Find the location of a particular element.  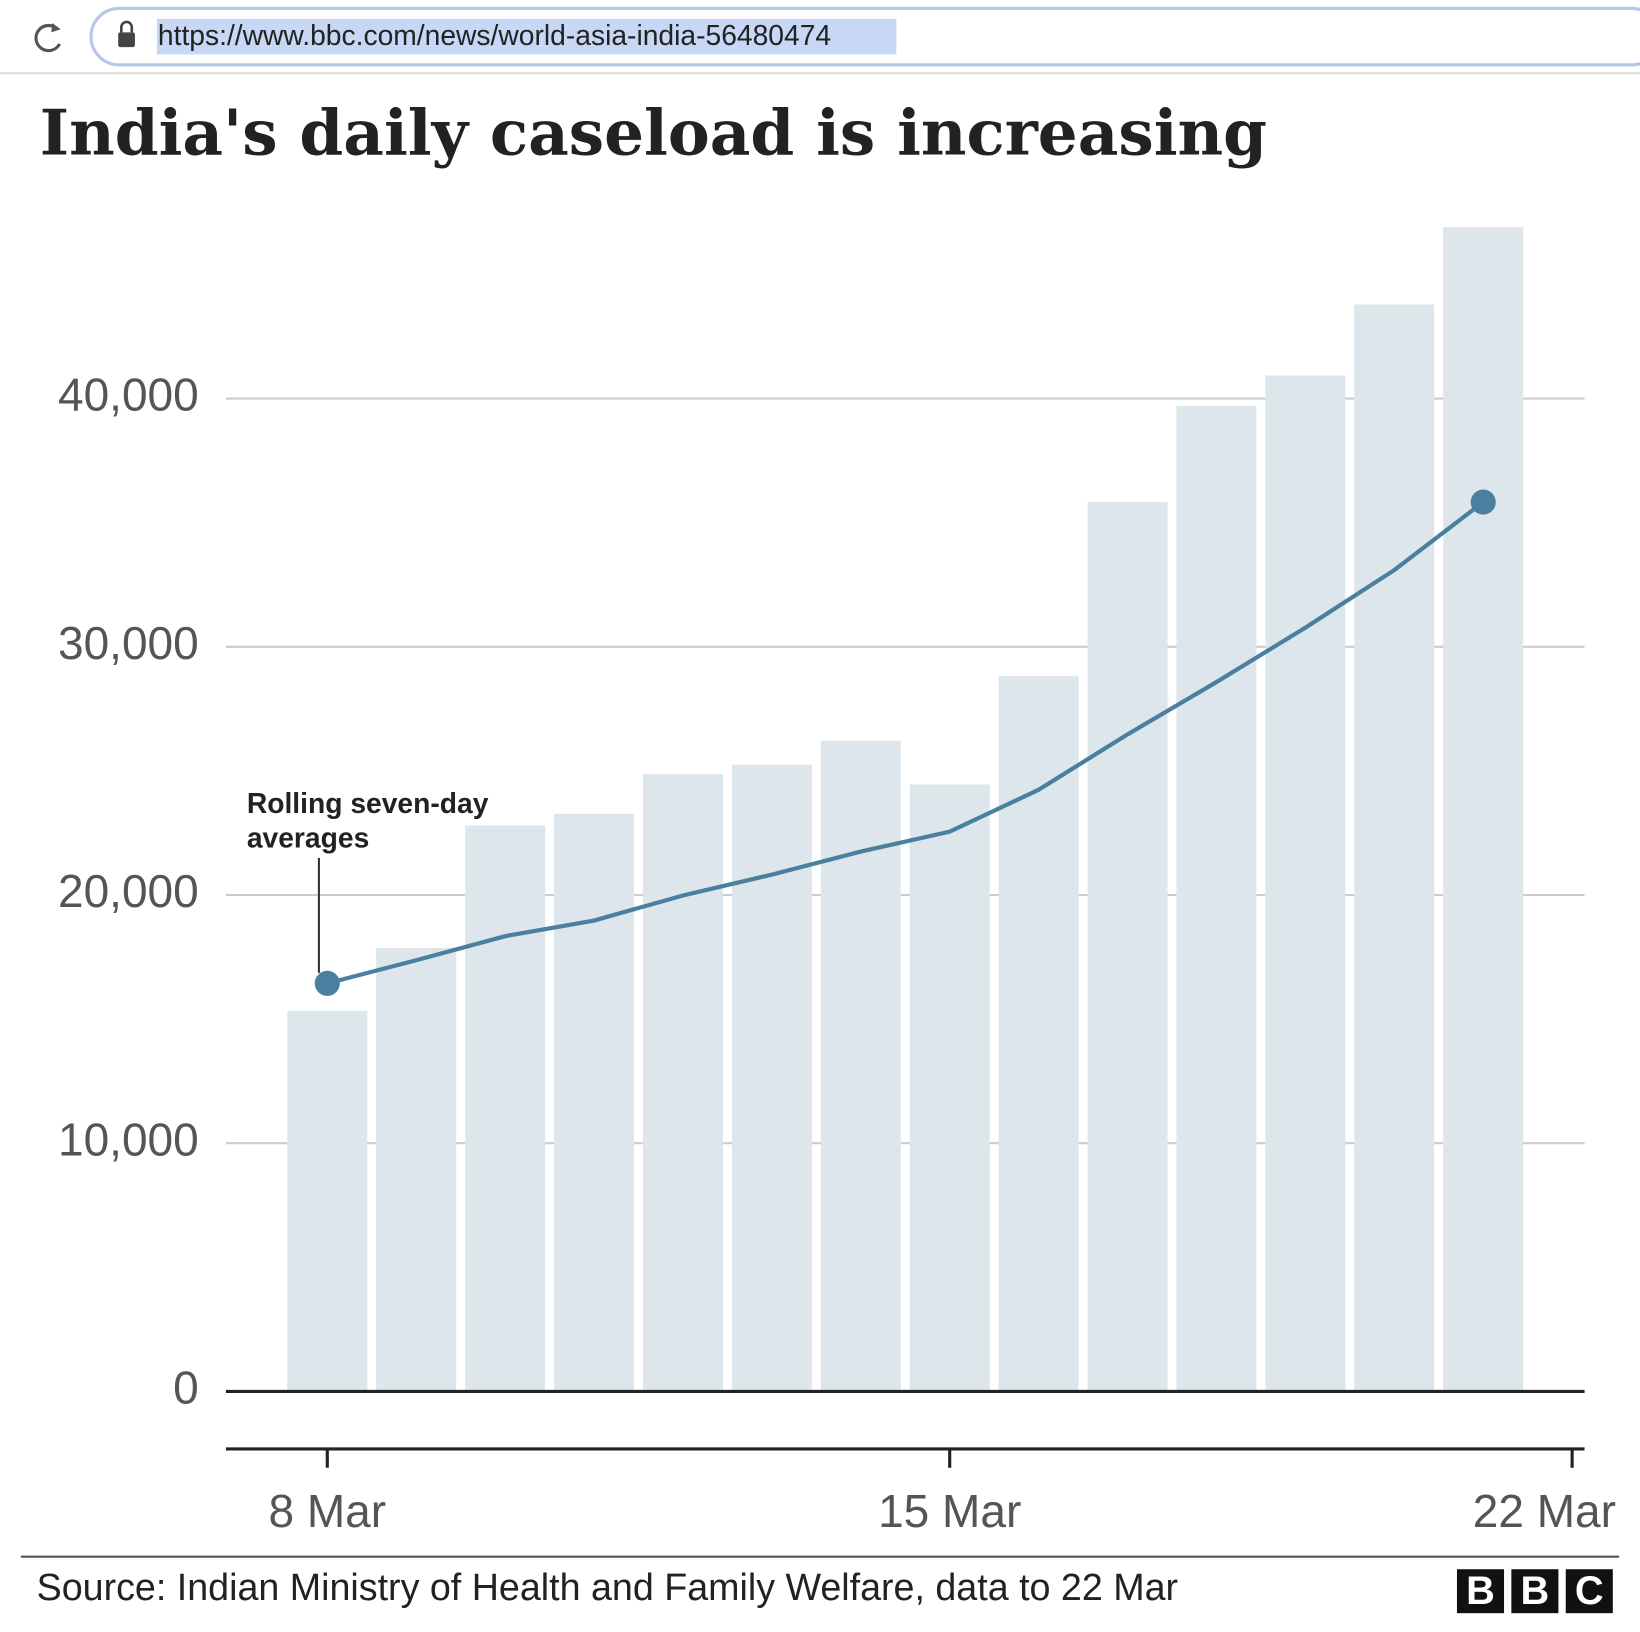

x-tick-label: 22 Mar is located at coordinates (1544, 1511).